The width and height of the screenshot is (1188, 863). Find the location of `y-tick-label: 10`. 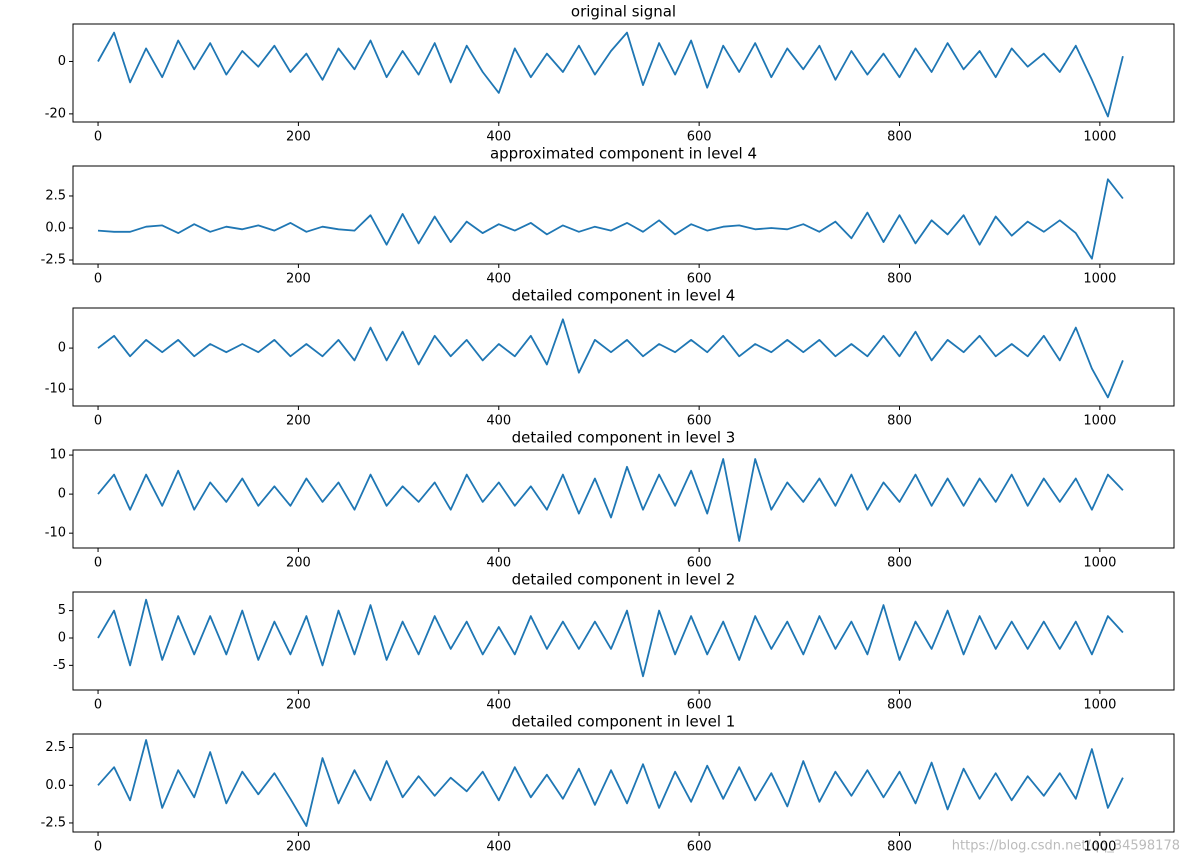

y-tick-label: 10 is located at coordinates (57, 455).